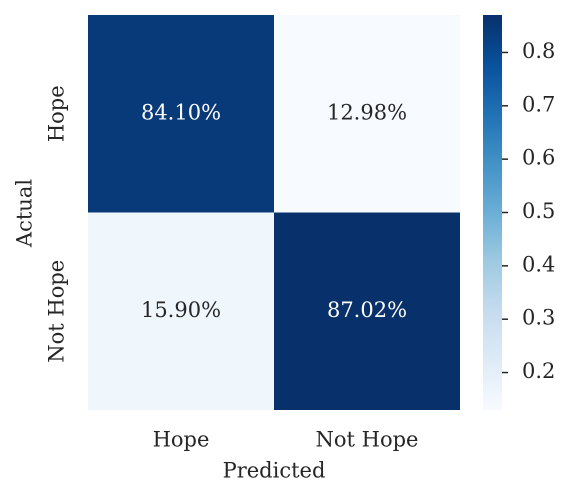 This screenshot has width=574, height=499. I want to click on colorbar-tick-label: 0.7, so click(538, 104).